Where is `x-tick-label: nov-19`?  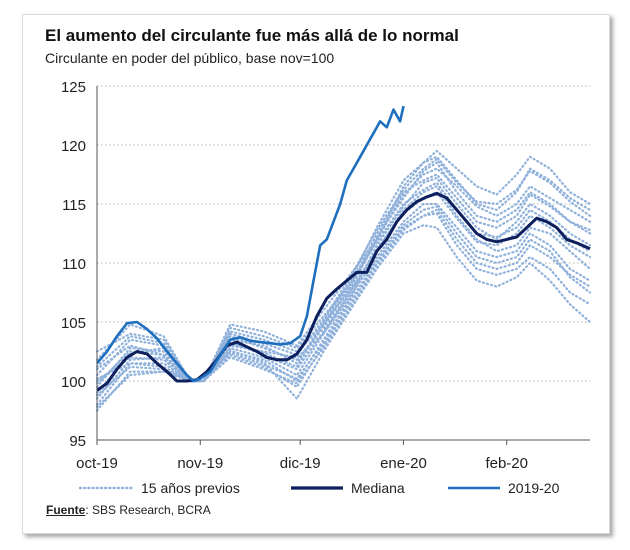 x-tick-label: nov-19 is located at coordinates (200, 463).